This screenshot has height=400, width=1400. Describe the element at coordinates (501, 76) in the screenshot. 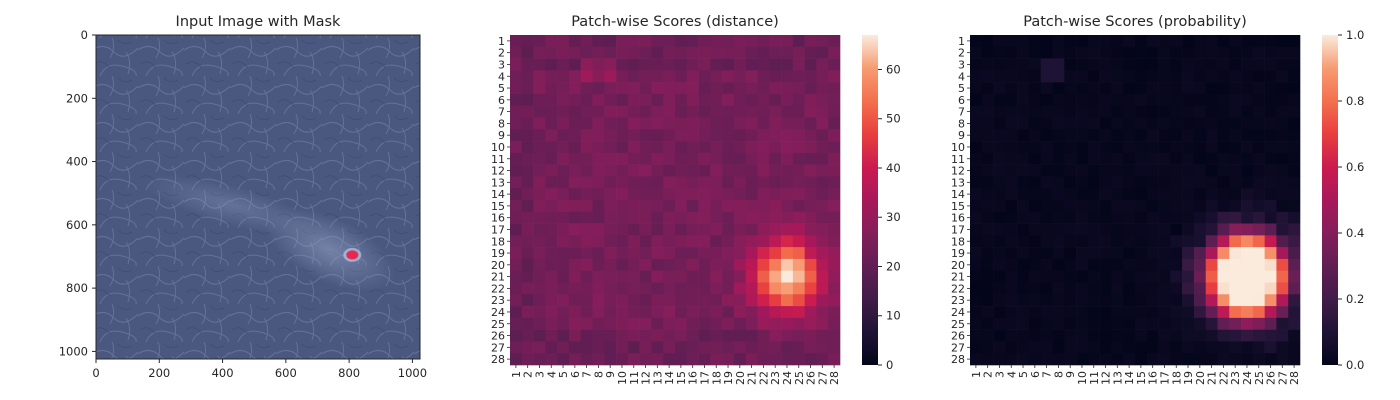

I see `row-tick-label: 4` at that location.